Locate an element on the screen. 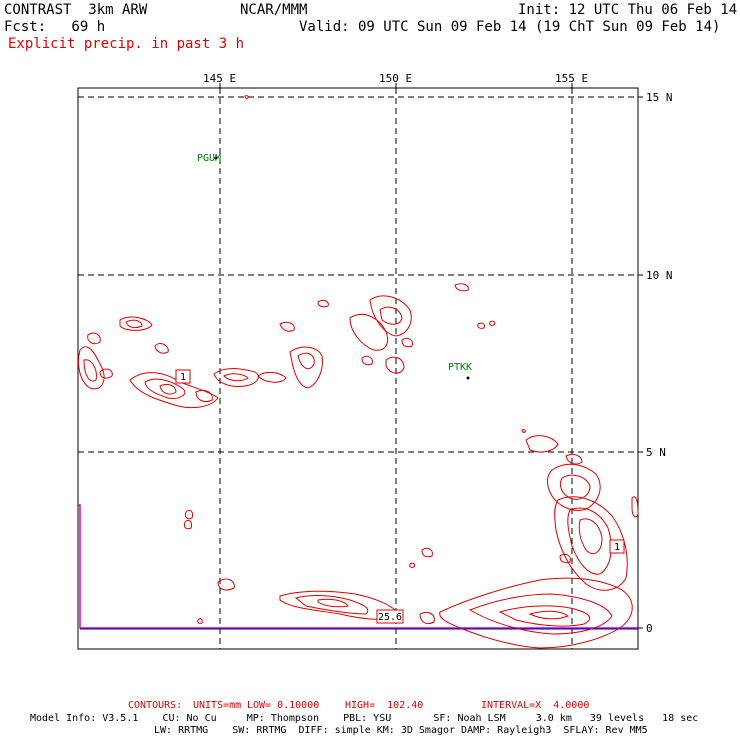  center-name: NCAR/MMM is located at coordinates (274, 10).